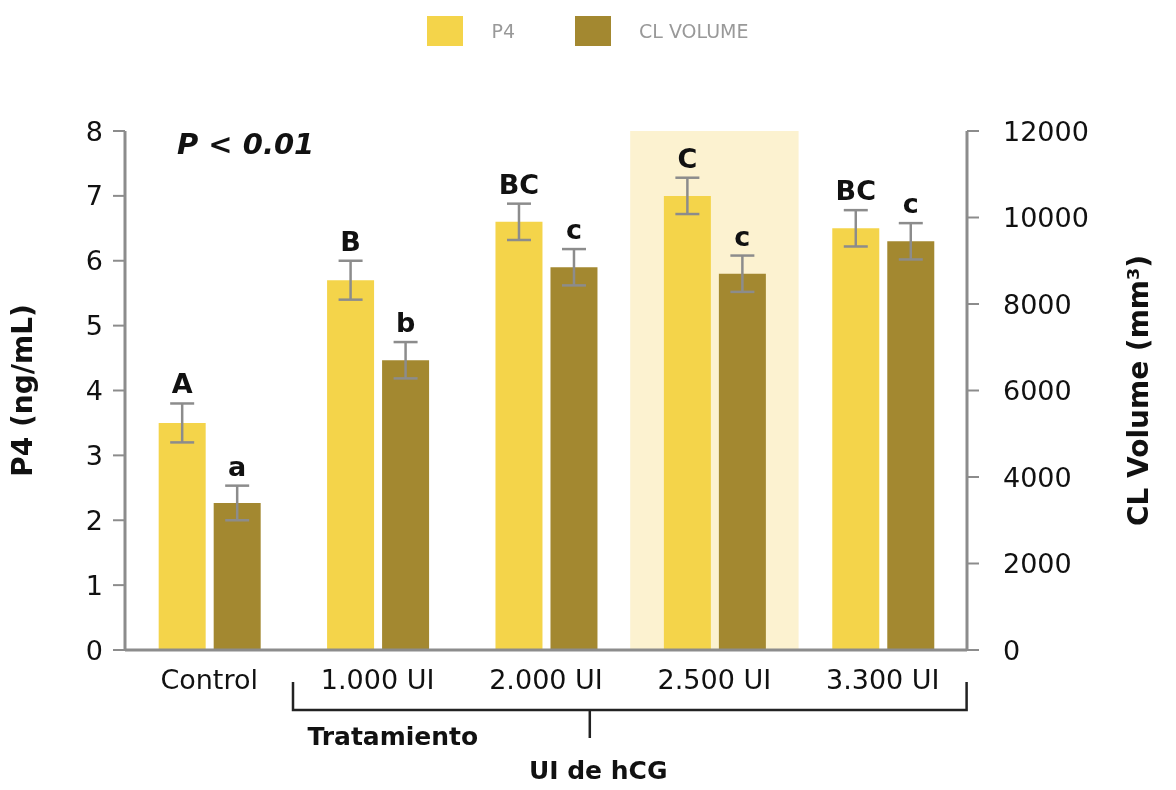  I want to click on x-tick-label: Control, so click(209, 680).